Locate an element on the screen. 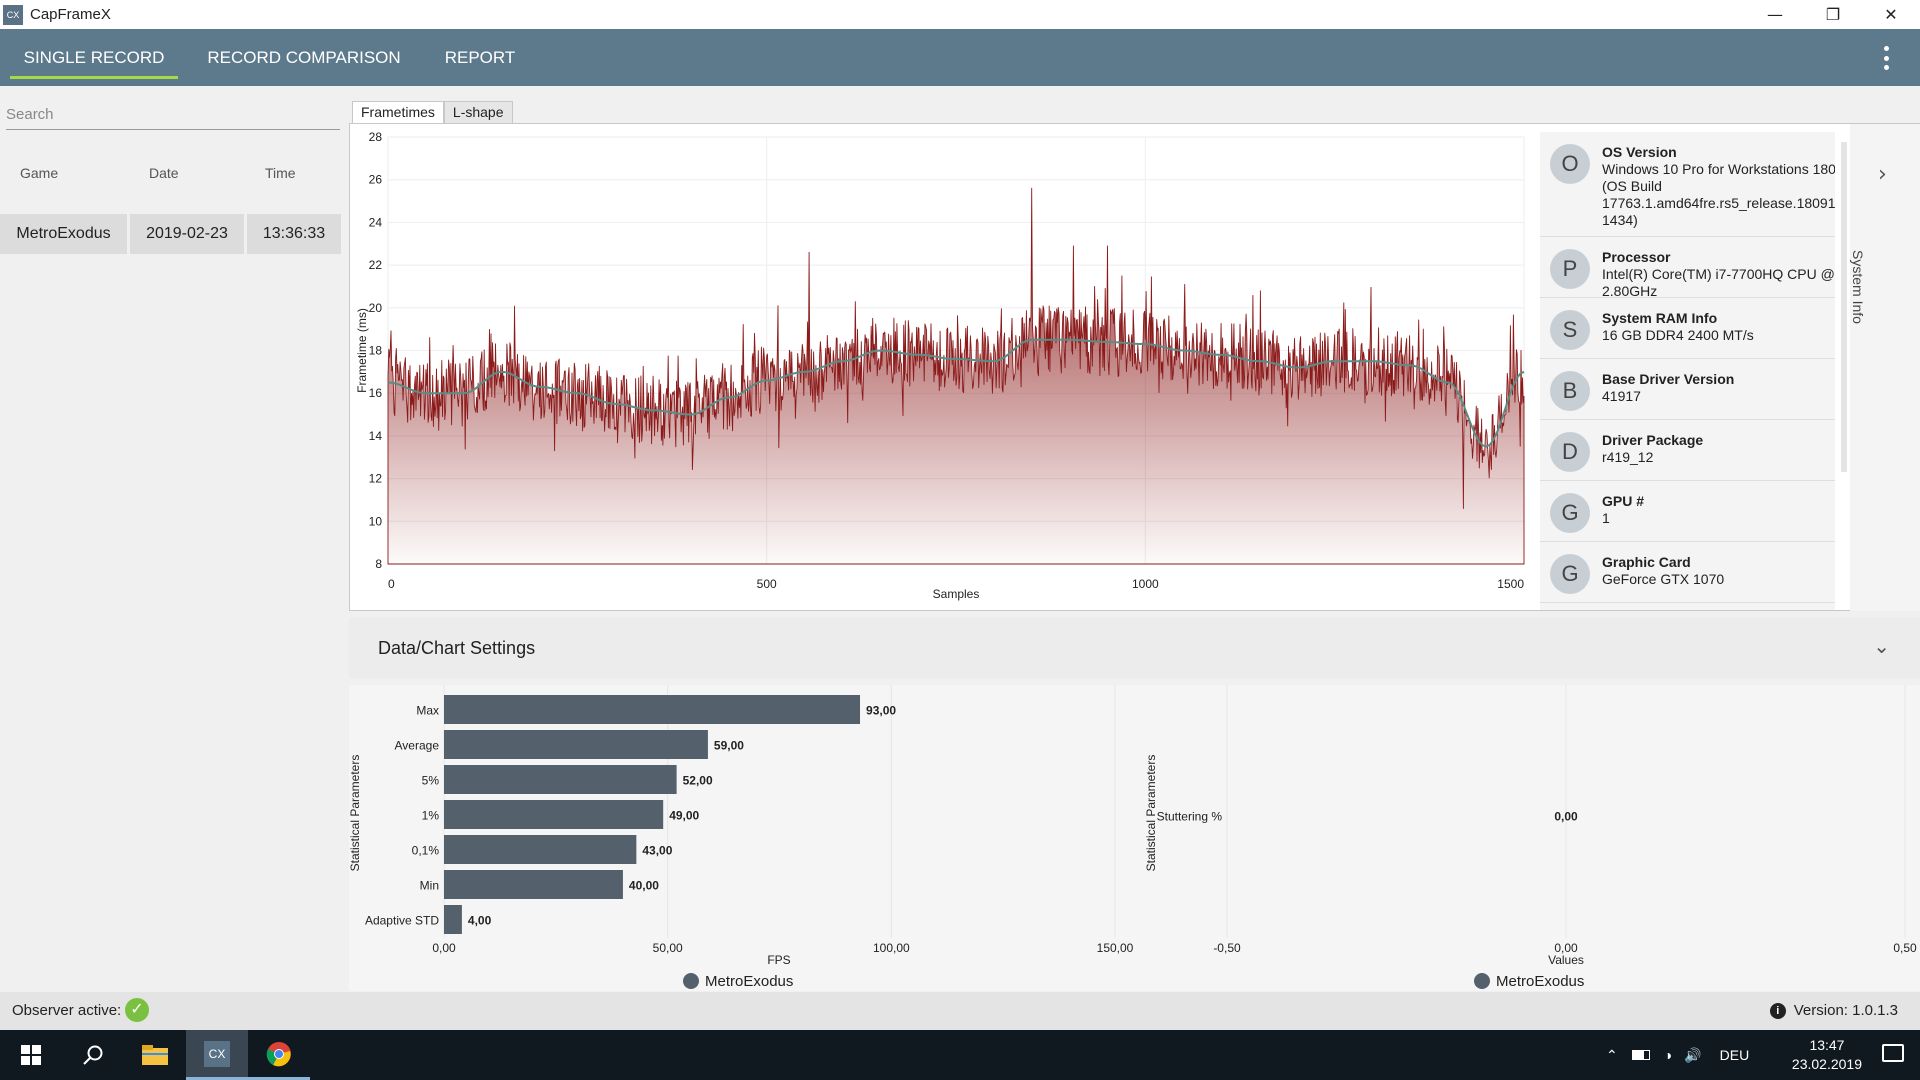 The height and width of the screenshot is (1080, 1920). tab-frametimes: Frametimes is located at coordinates (398, 112).